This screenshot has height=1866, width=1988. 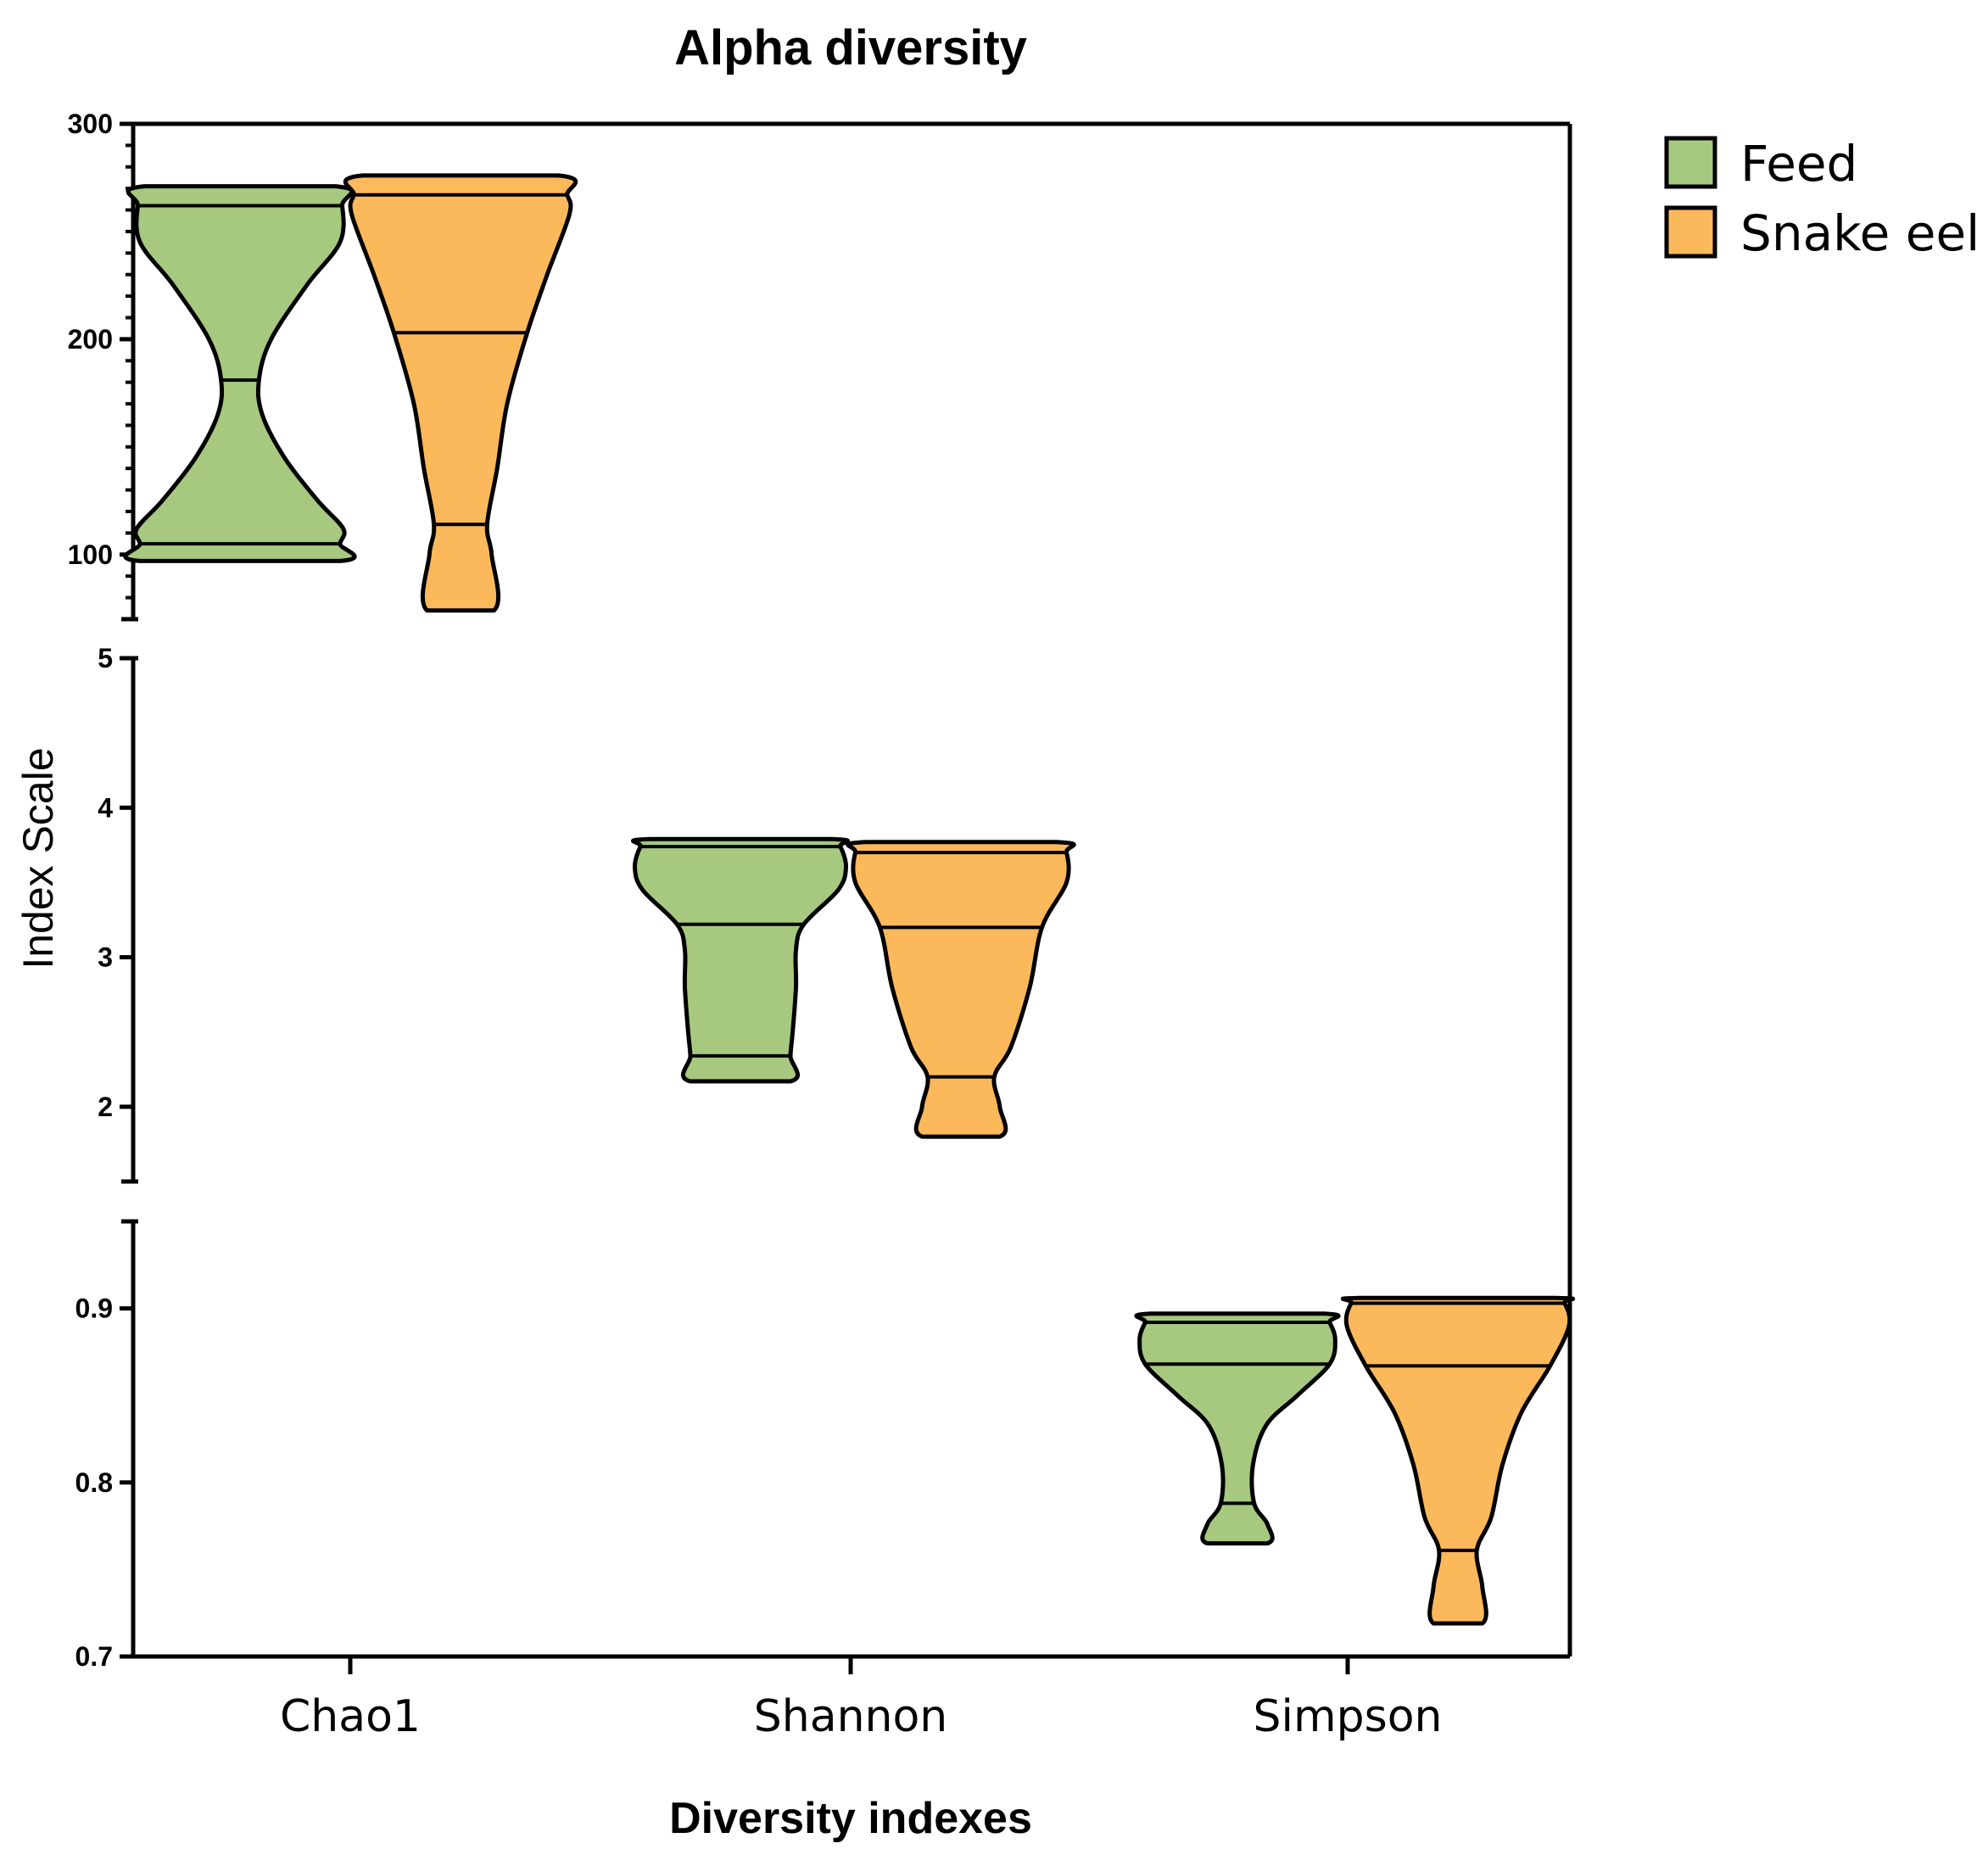 I want to click on y-axis: 100 200 300 2 3 4 5 0.7 0.8 0.9, so click(x=103, y=890).